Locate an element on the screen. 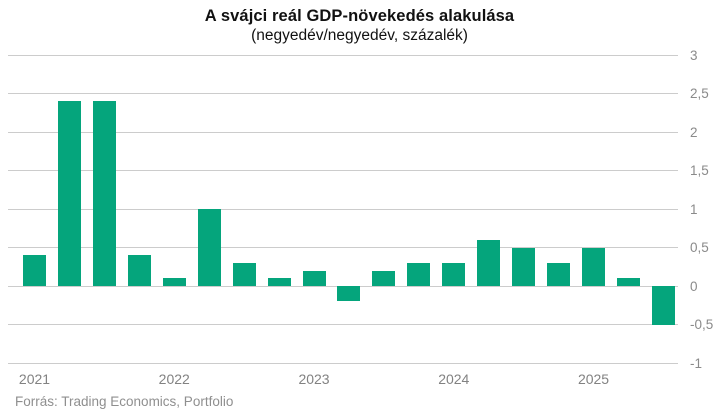  bar-2021-q1 is located at coordinates (34, 270).